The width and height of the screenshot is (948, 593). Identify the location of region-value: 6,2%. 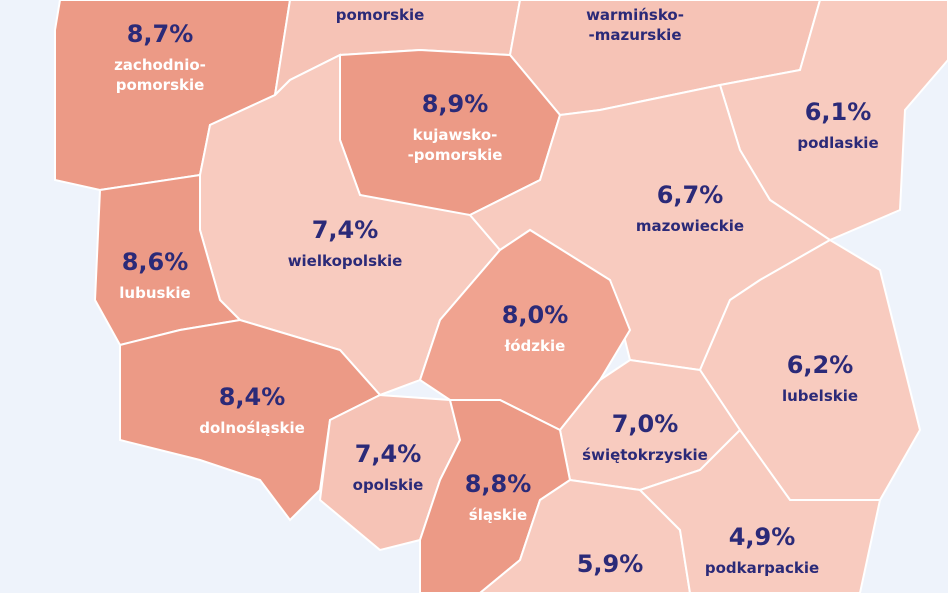
(820, 365).